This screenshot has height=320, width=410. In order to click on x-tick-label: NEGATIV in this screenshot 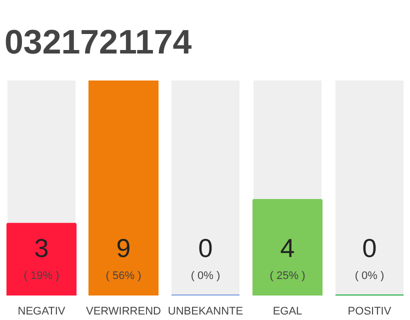, I will do `click(42, 312)`.